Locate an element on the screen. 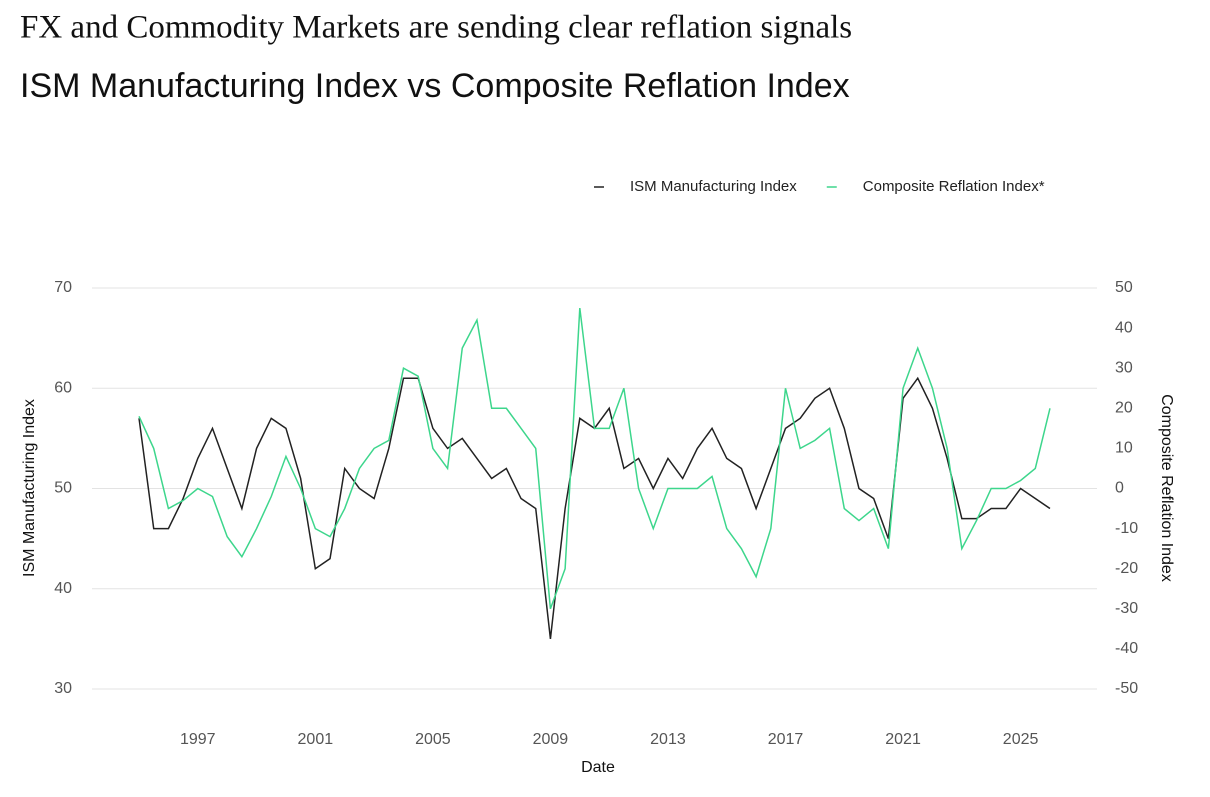 The image size is (1210, 797). x-tick-label: 2013 is located at coordinates (668, 739).